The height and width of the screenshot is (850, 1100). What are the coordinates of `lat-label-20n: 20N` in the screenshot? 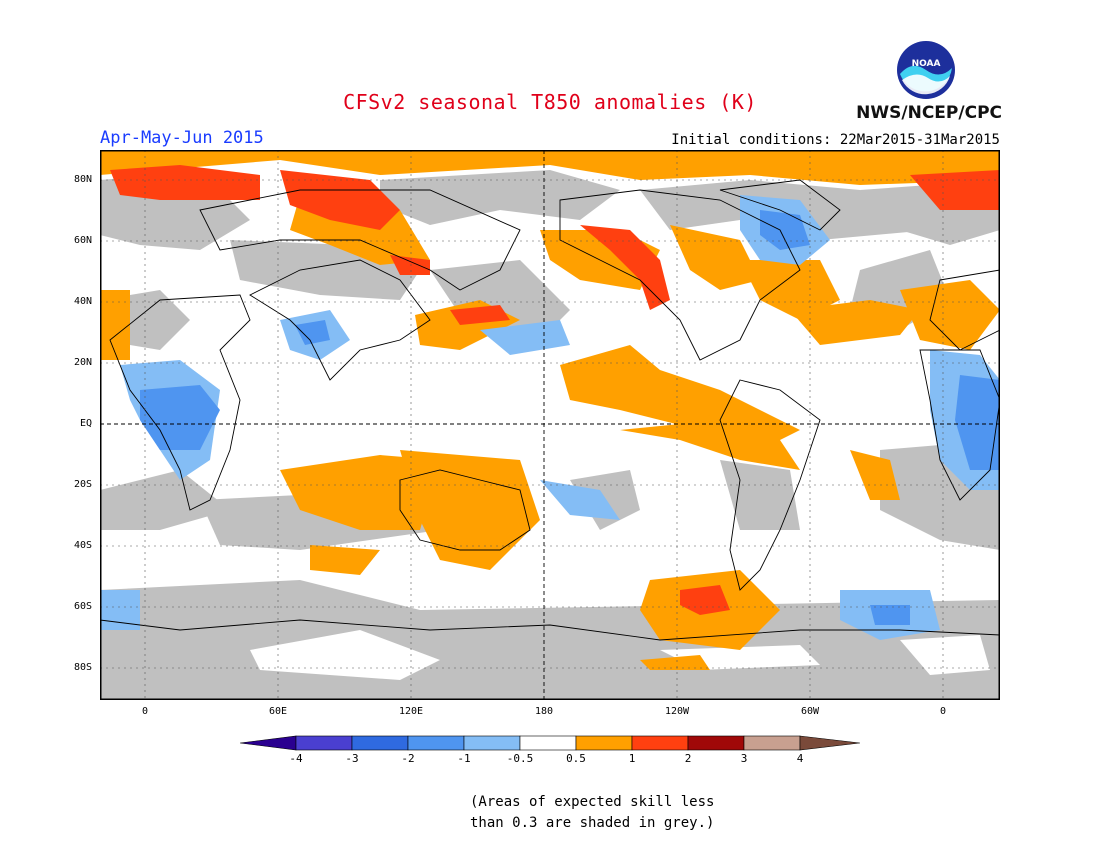 It's located at (82, 362).